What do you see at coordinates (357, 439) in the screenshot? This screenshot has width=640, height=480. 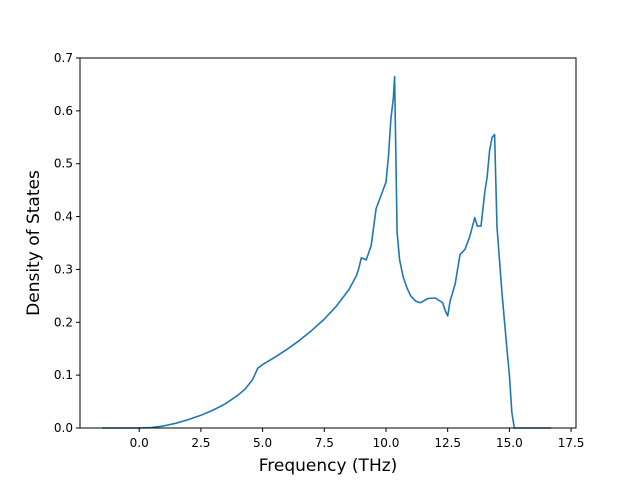 I see `x-axis-ticks: 0.0 2.5 5.0 7.5 10.0 12.5 15.0 17.5` at bounding box center [357, 439].